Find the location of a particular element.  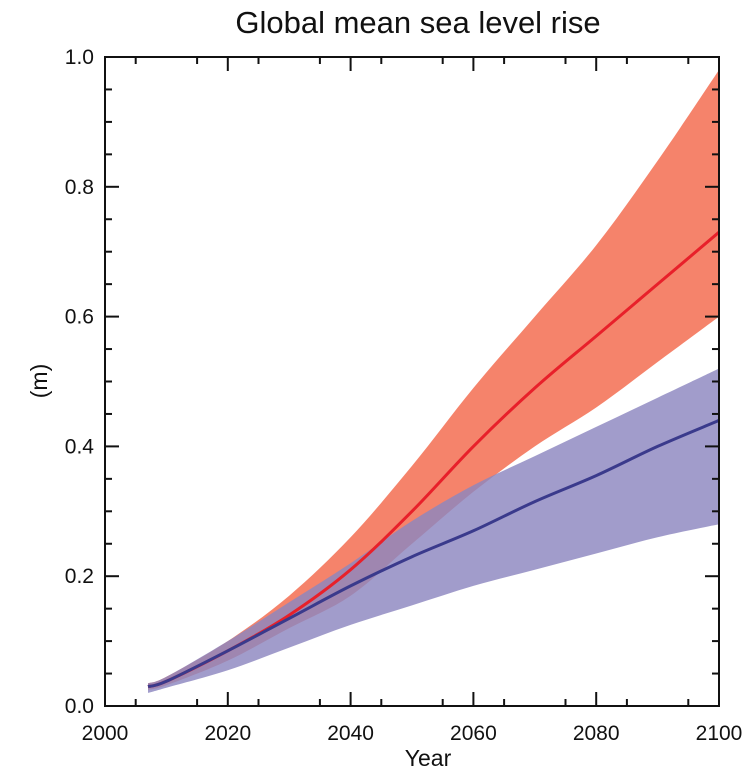

y-tick-label: 0.2 is located at coordinates (79, 576).